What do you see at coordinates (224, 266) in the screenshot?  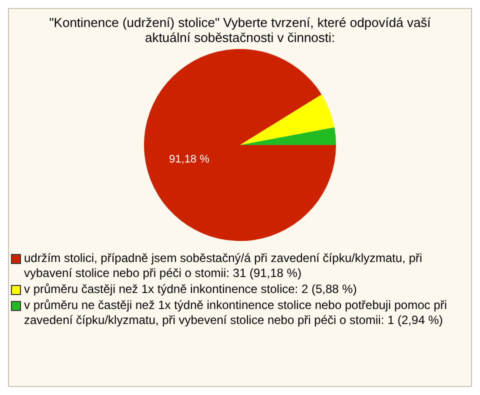 I see `legend-label: udržím stolici, případně jsem soběstačný/á při zavedení čípku/klyzmatu, při vybavení stolice nebo při péči o stomii: 31 (91,18 %)` at bounding box center [224, 266].